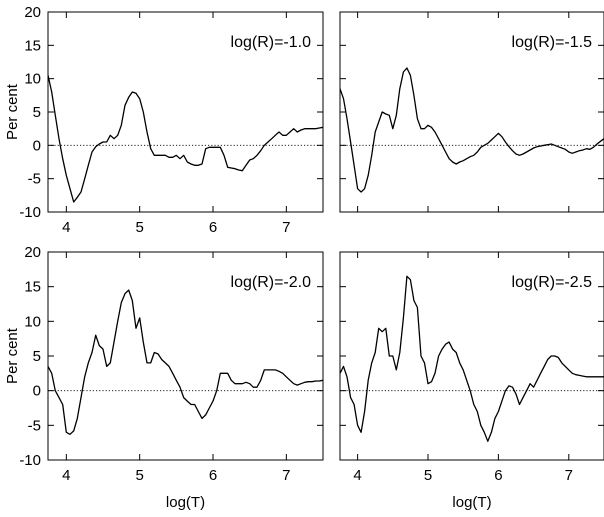 This screenshot has width=604, height=517. What do you see at coordinates (552, 42) in the screenshot?
I see `panel-annotation: log(R)=-1.5` at bounding box center [552, 42].